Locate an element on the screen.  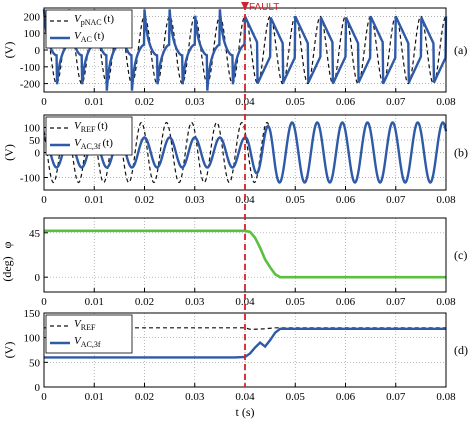
legend-label: VREF is located at coordinates (85, 325).